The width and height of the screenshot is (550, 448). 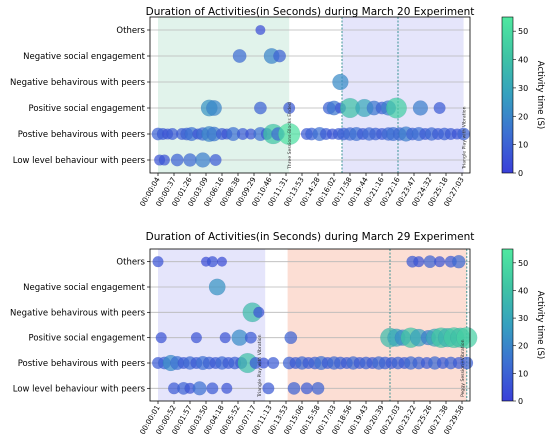 What do you see at coordinates (463, 368) in the screenshot?
I see `annotation-label: Peggy Session+Vibration` at bounding box center [463, 368].